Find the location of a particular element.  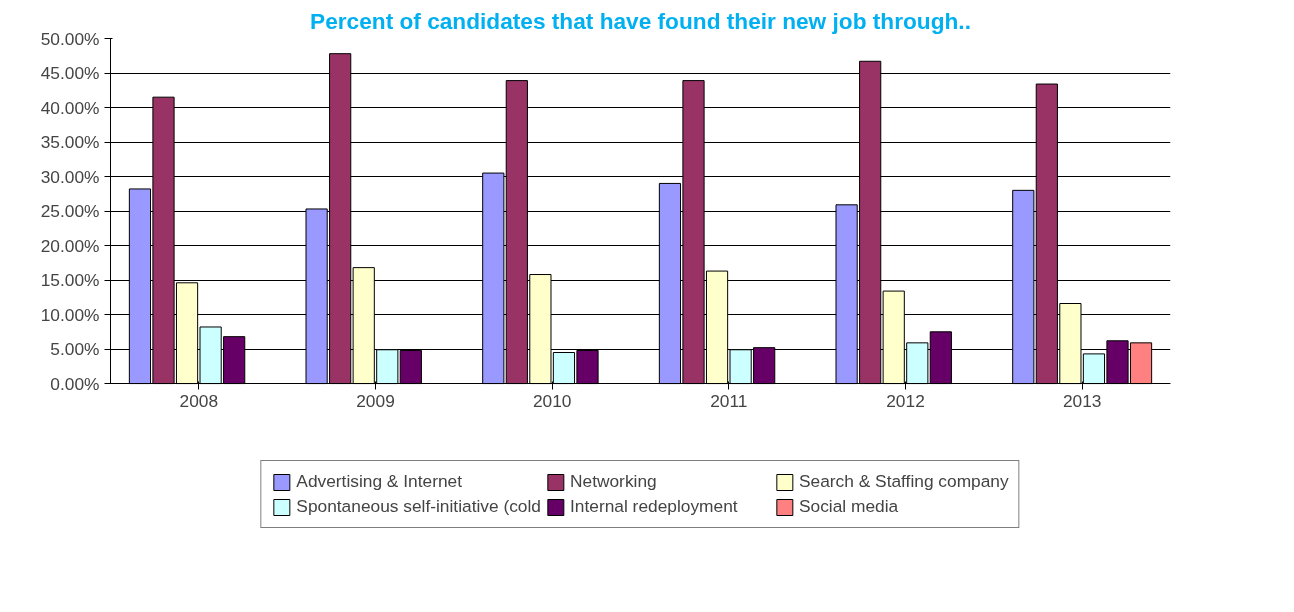

y-tick-label: 20.00% is located at coordinates (70, 245).